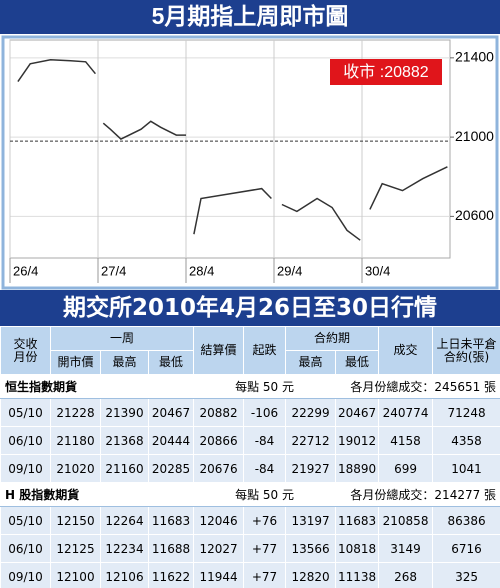  What do you see at coordinates (171, 440) in the screenshot?
I see `cell: 20444` at bounding box center [171, 440].